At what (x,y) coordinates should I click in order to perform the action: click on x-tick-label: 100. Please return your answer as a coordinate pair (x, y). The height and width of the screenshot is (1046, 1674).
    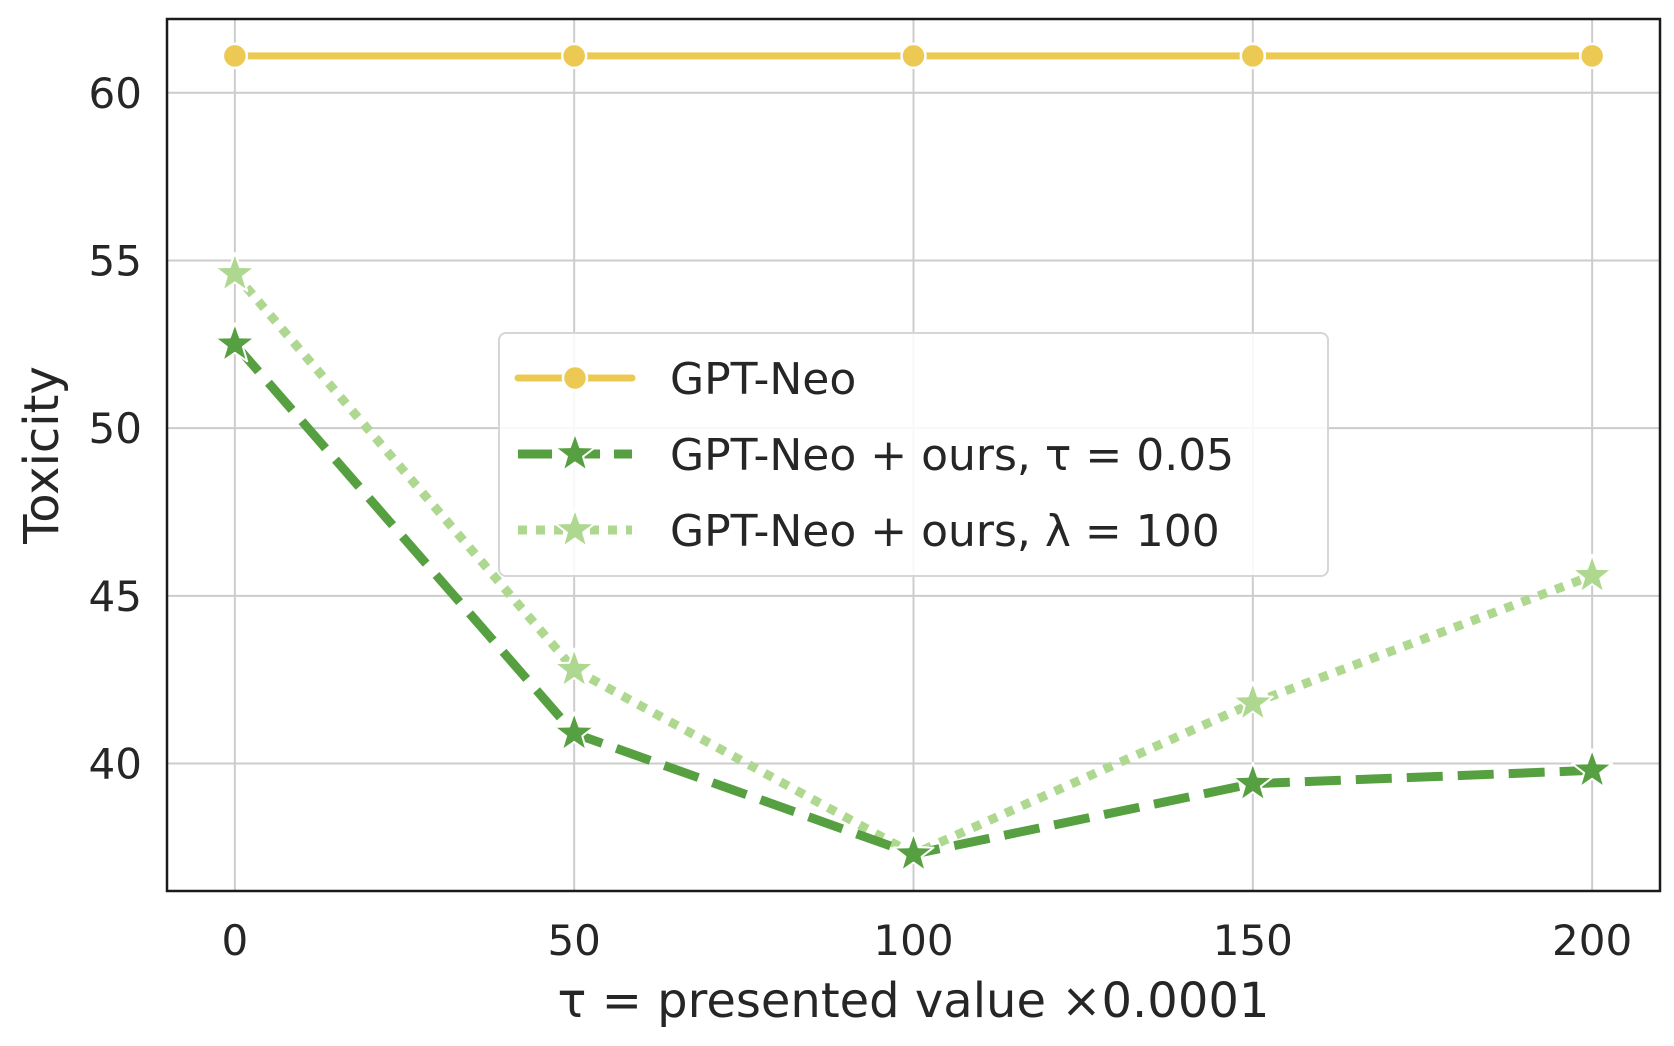
    Looking at the image, I should click on (913, 940).